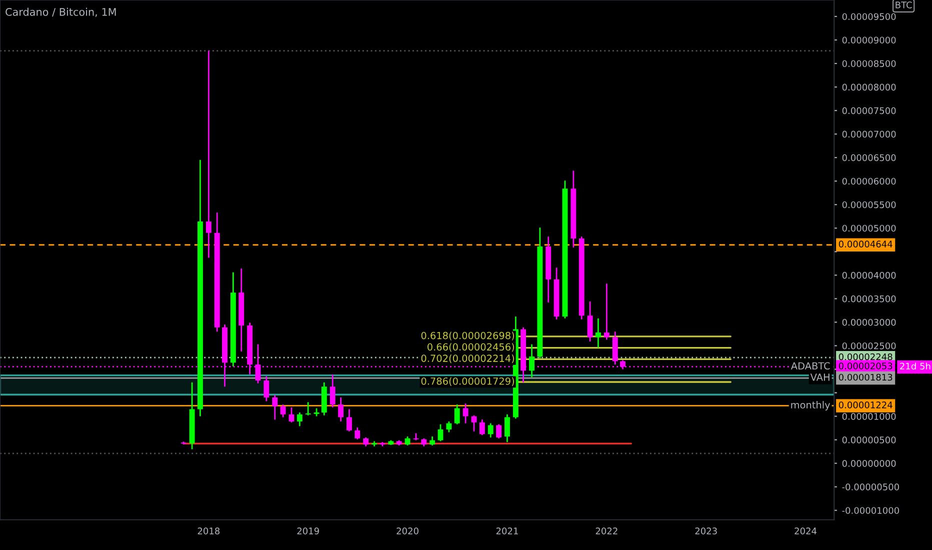 Image resolution: width=932 pixels, height=550 pixels. Describe the element at coordinates (869, 275) in the screenshot. I see `y-tick-label: 0.00004000` at that location.